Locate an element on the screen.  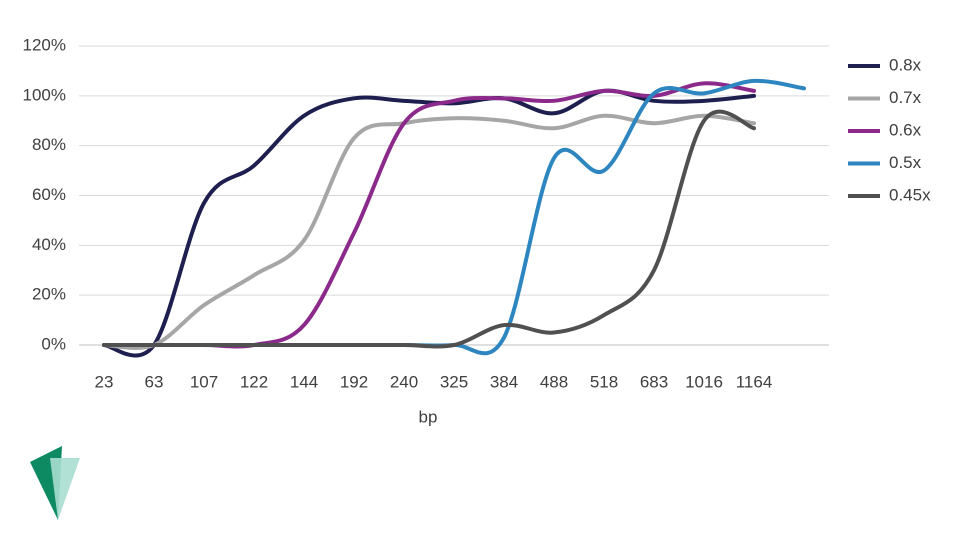
legend-label: 0.45x is located at coordinates (910, 194).